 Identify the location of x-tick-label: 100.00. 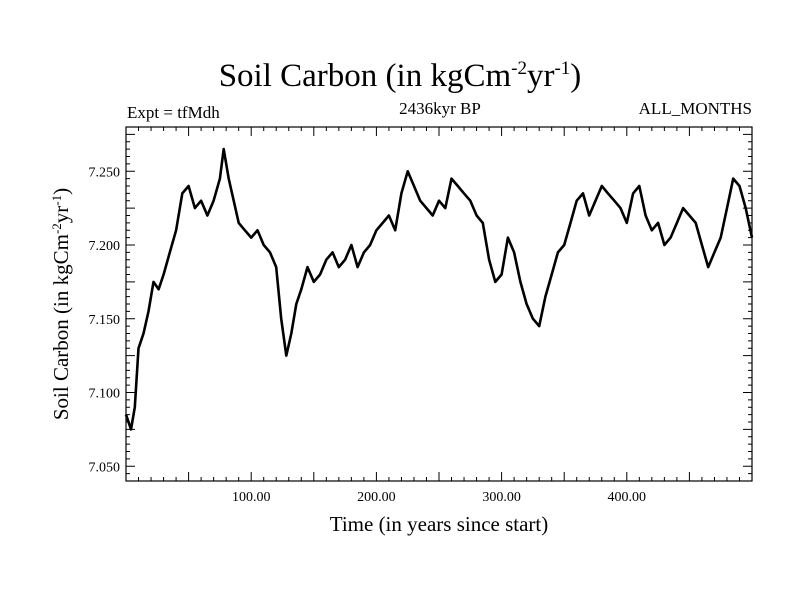
(251, 497).